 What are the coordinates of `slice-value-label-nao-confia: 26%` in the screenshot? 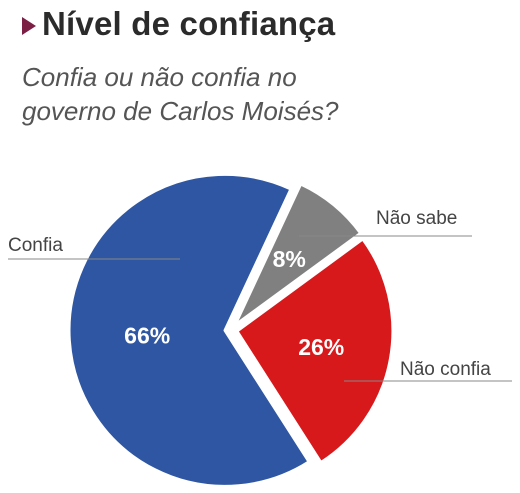 It's located at (321, 347).